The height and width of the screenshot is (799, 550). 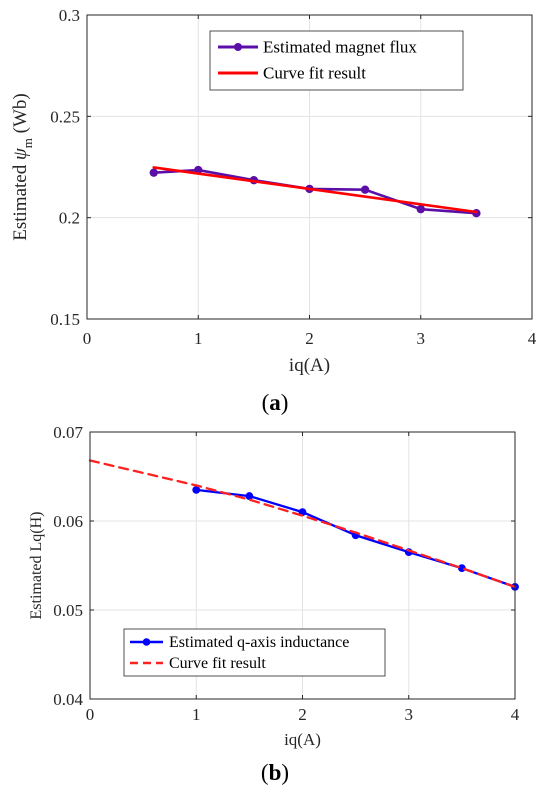 What do you see at coordinates (69, 15) in the screenshot?
I see `chart-a-y-tick-label: 0.3` at bounding box center [69, 15].